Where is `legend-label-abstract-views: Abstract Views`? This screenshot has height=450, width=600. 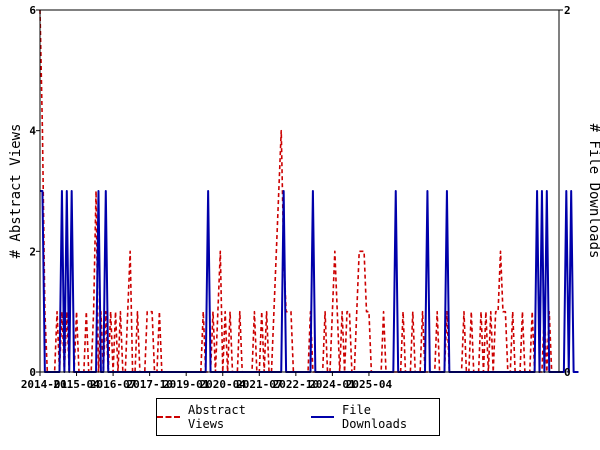
legend-label-abstract-views: Abstract Views is located at coordinates (217, 417).